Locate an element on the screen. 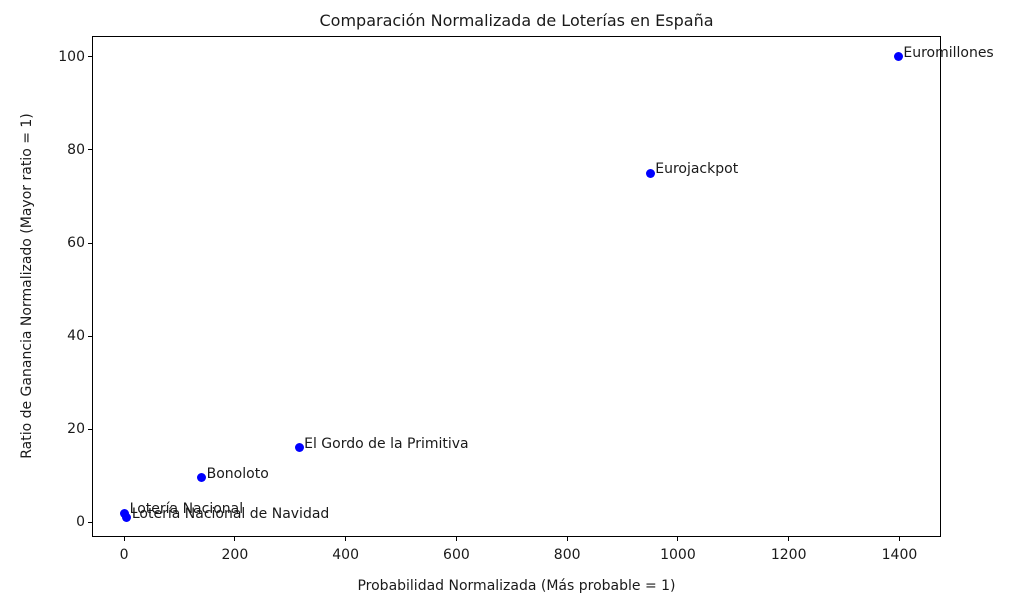  x-tick-label: 400 is located at coordinates (345, 555).